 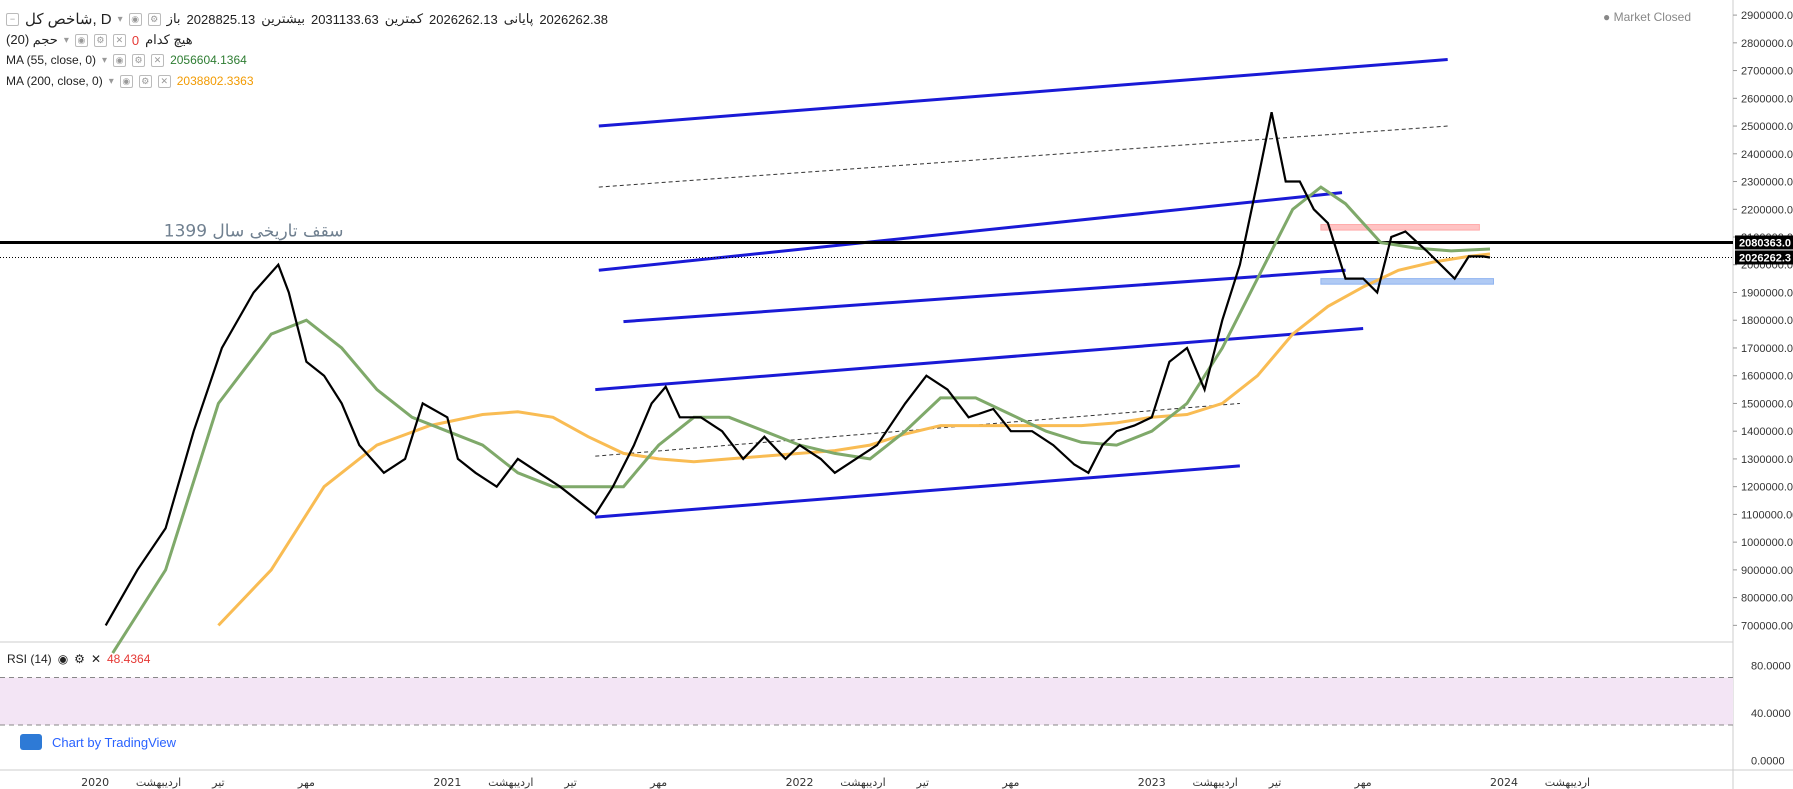 What do you see at coordinates (1767, 515) in the screenshot?
I see `price-tick-label: 1100000.00` at bounding box center [1767, 515].